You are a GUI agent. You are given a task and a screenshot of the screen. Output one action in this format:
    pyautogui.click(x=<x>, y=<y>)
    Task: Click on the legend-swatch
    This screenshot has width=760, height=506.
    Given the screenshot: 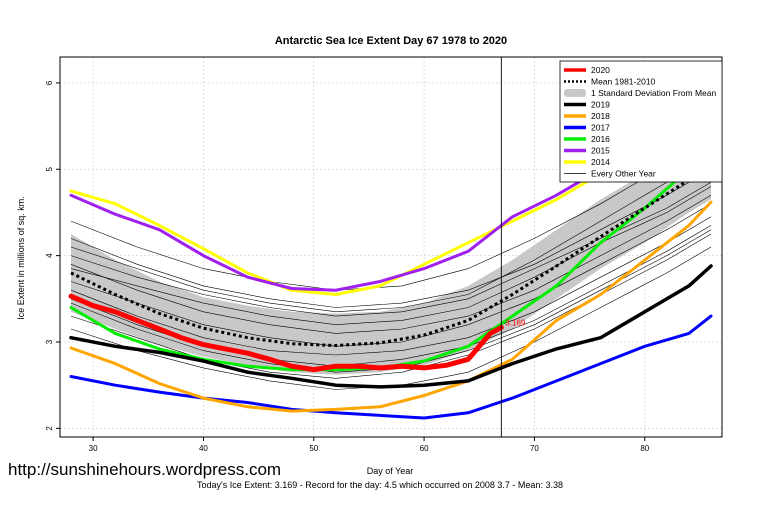 What is the action you would take?
    pyautogui.click(x=575, y=93)
    